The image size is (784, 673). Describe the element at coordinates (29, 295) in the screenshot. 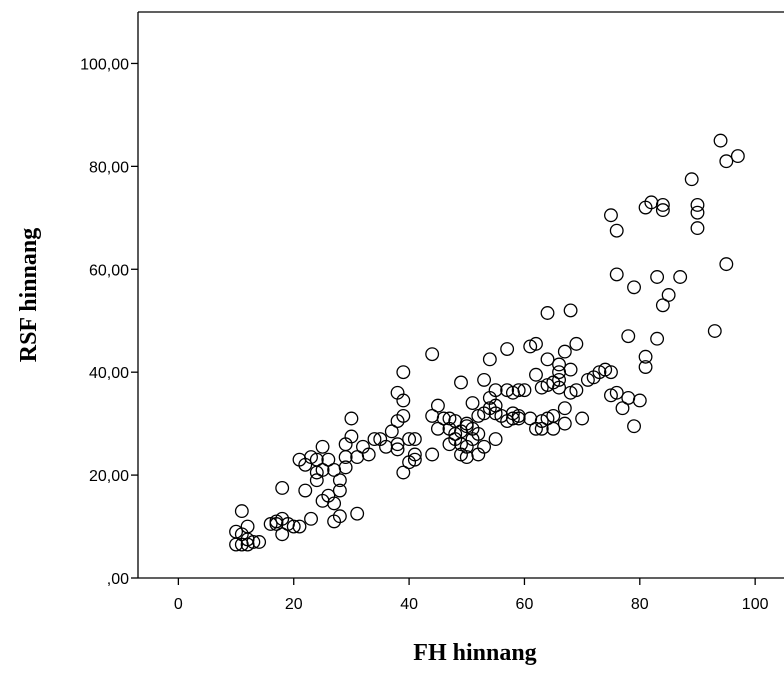

I see `y-axis-title: RSF hinnang` at that location.